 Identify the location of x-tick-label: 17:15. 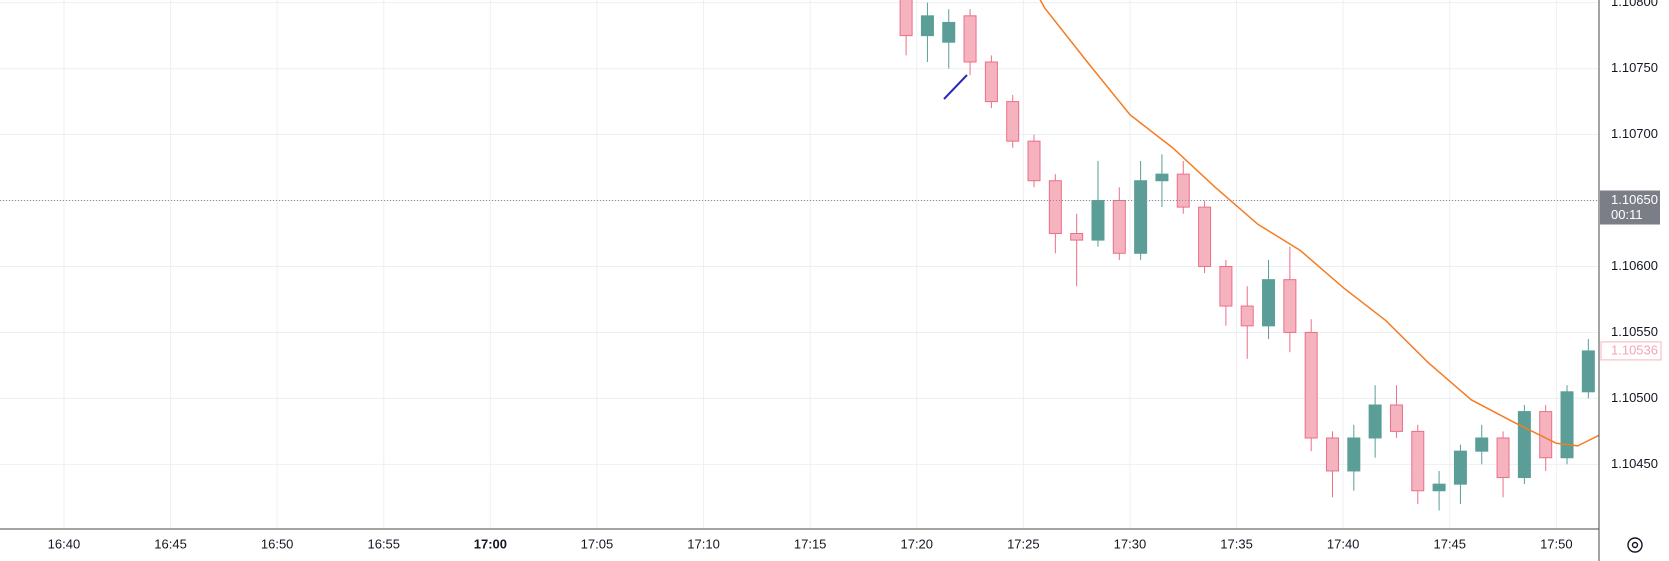
(810, 543).